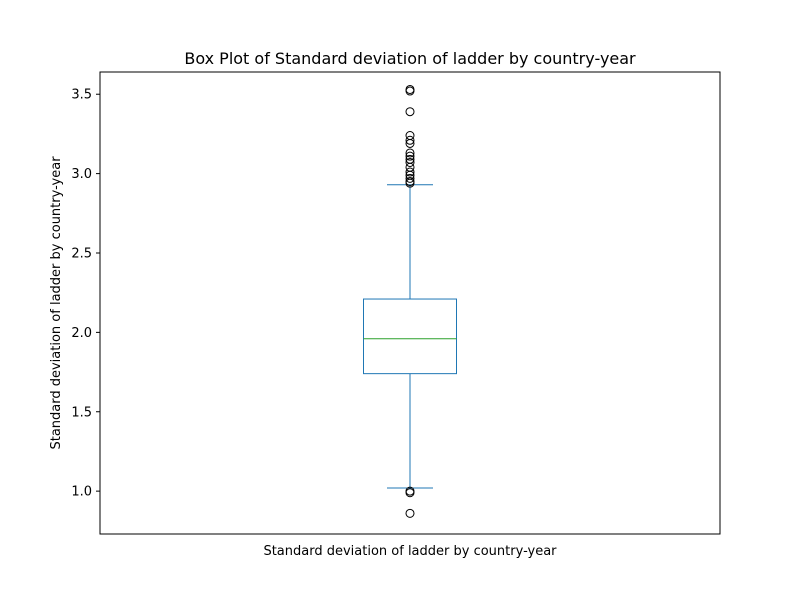 This screenshot has width=800, height=600. I want to click on y-tick-label: 3.0, so click(81, 174).